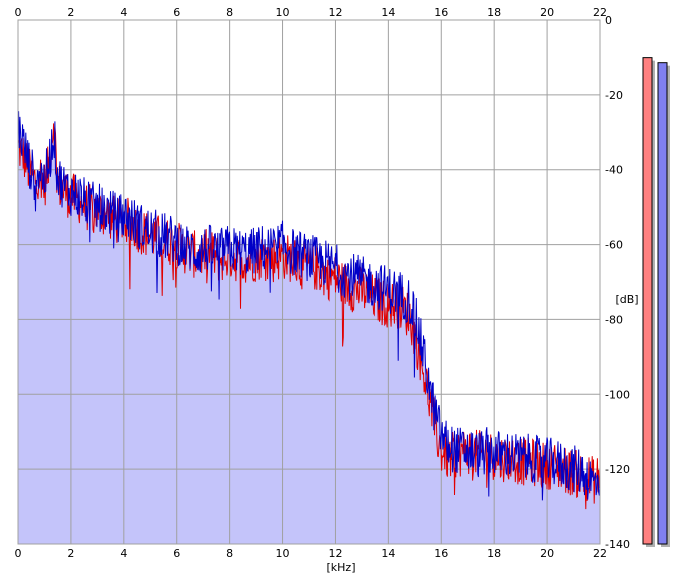 The height and width of the screenshot is (584, 683). I want to click on x-tick-label-top: 0, so click(18, 12).